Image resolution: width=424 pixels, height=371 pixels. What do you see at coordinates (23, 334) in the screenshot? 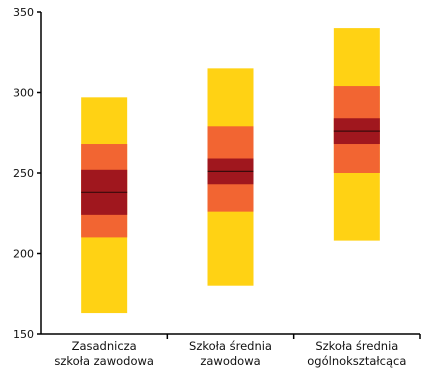
I see `y-tick-label: 150` at bounding box center [23, 334].